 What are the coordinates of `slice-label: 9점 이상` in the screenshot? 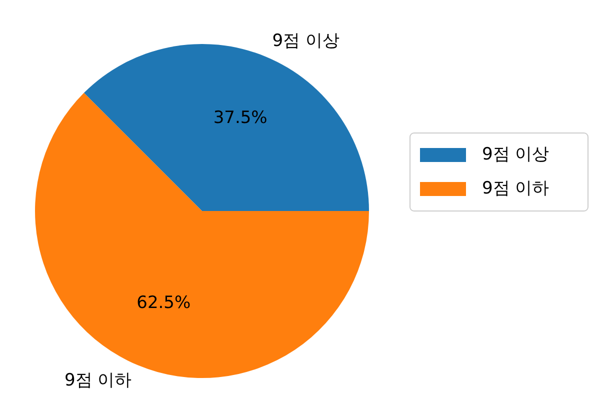 It's located at (306, 40).